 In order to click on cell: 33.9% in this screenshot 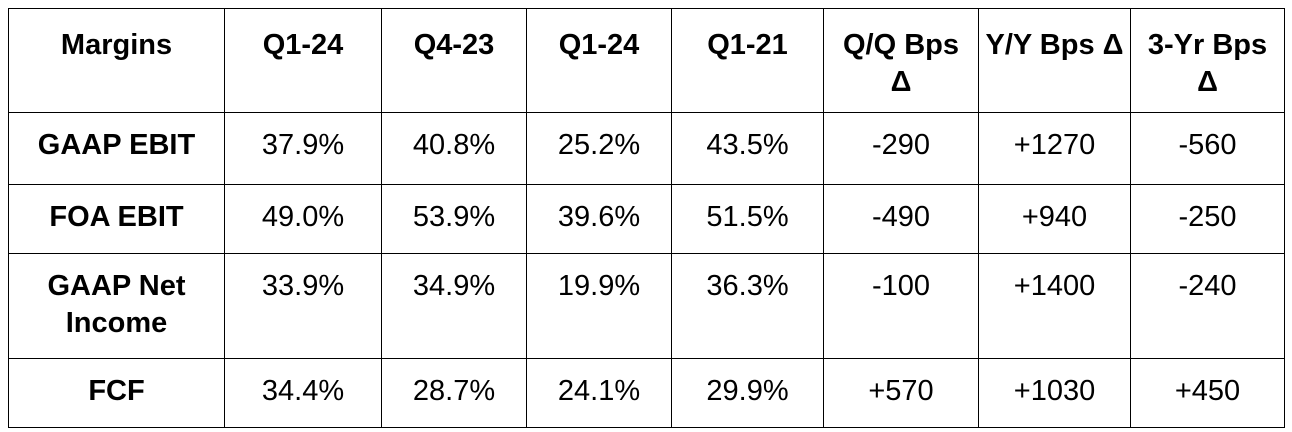, I will do `click(303, 306)`.